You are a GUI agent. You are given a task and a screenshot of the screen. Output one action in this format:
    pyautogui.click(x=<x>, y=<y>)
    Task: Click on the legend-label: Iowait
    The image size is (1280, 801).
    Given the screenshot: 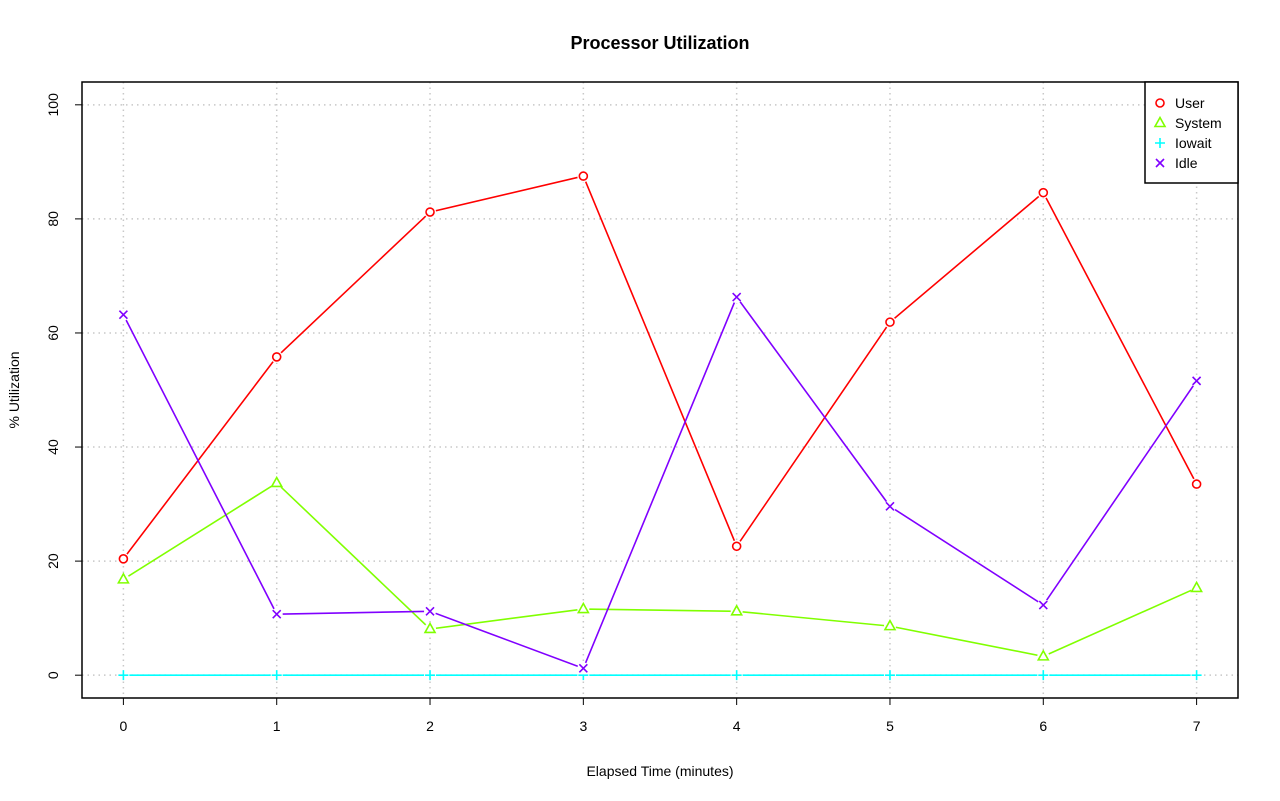 What is the action you would take?
    pyautogui.click(x=1193, y=143)
    